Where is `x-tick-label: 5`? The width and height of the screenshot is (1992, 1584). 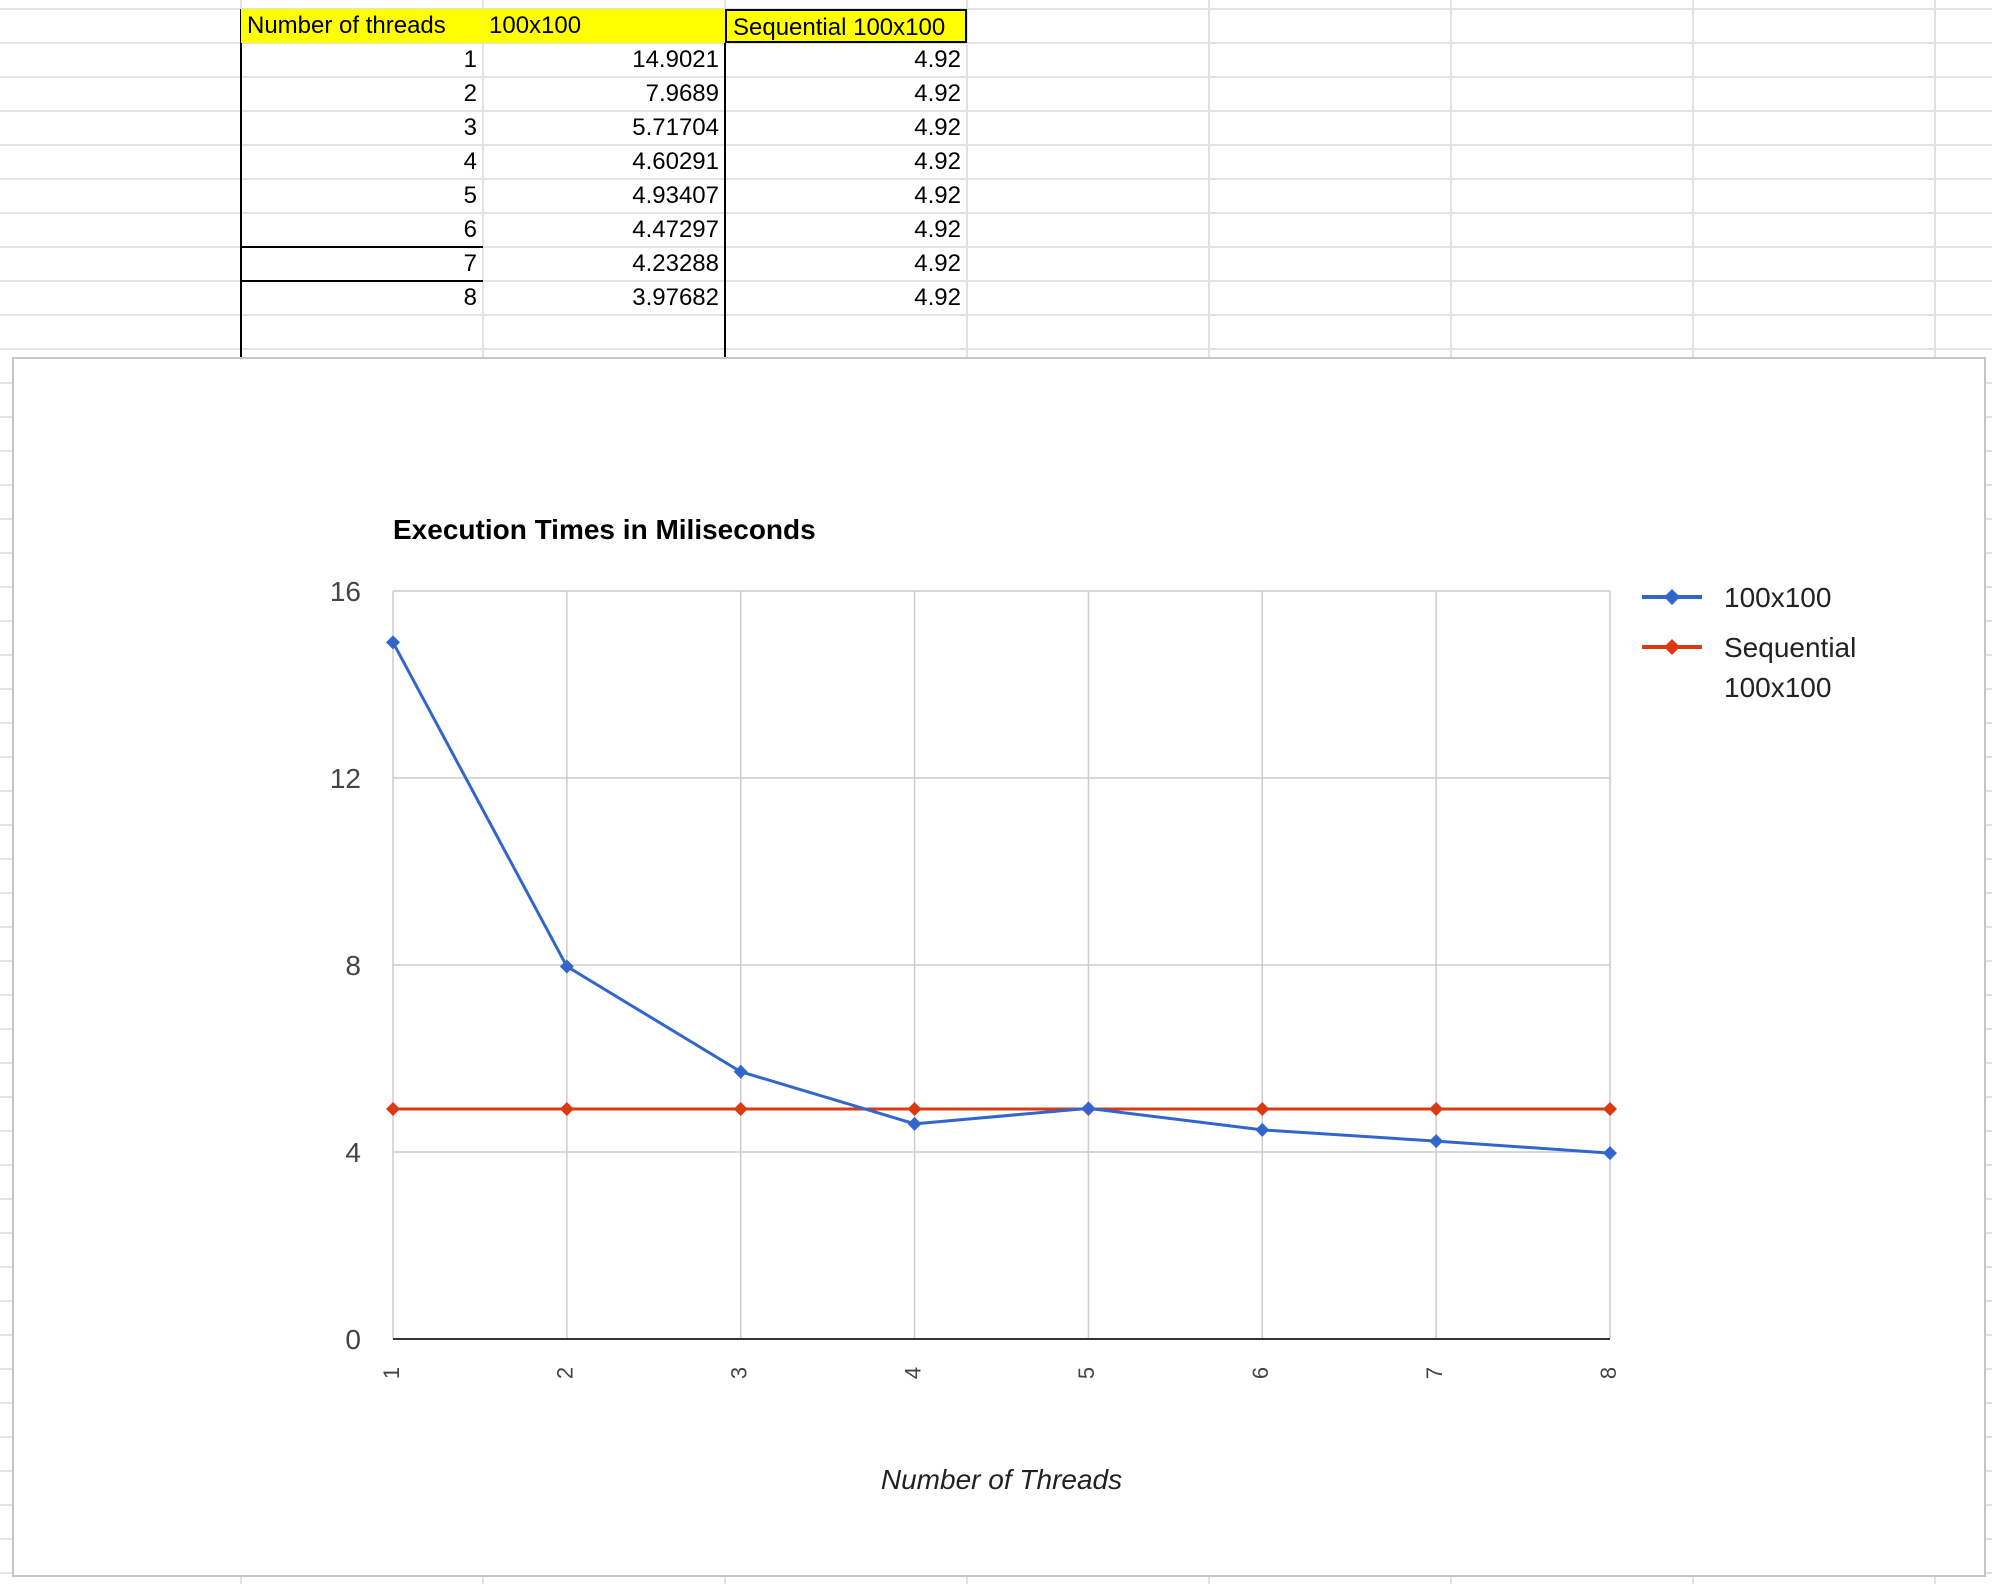
x-tick-label: 5 is located at coordinates (1086, 1373).